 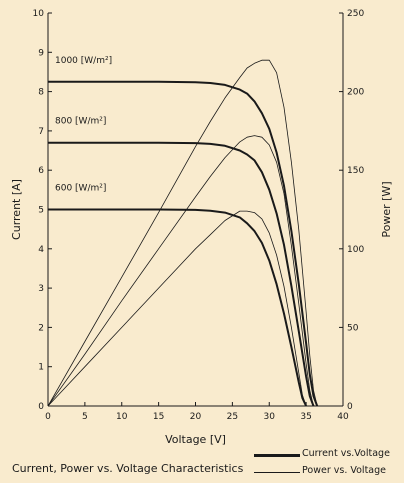 What do you see at coordinates (39, 14) in the screenshot?
I see `y-tick-label: 10` at bounding box center [39, 14].